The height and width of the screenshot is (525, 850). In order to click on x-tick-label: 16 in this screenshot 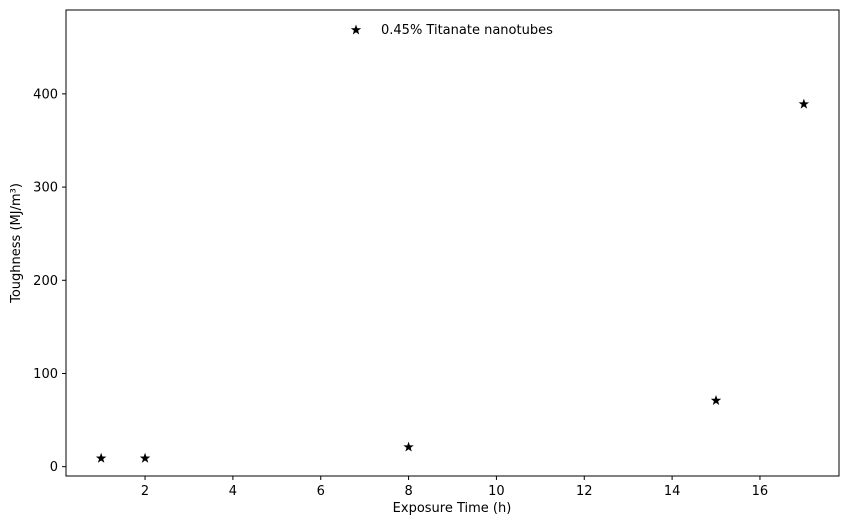, I will do `click(760, 491)`.